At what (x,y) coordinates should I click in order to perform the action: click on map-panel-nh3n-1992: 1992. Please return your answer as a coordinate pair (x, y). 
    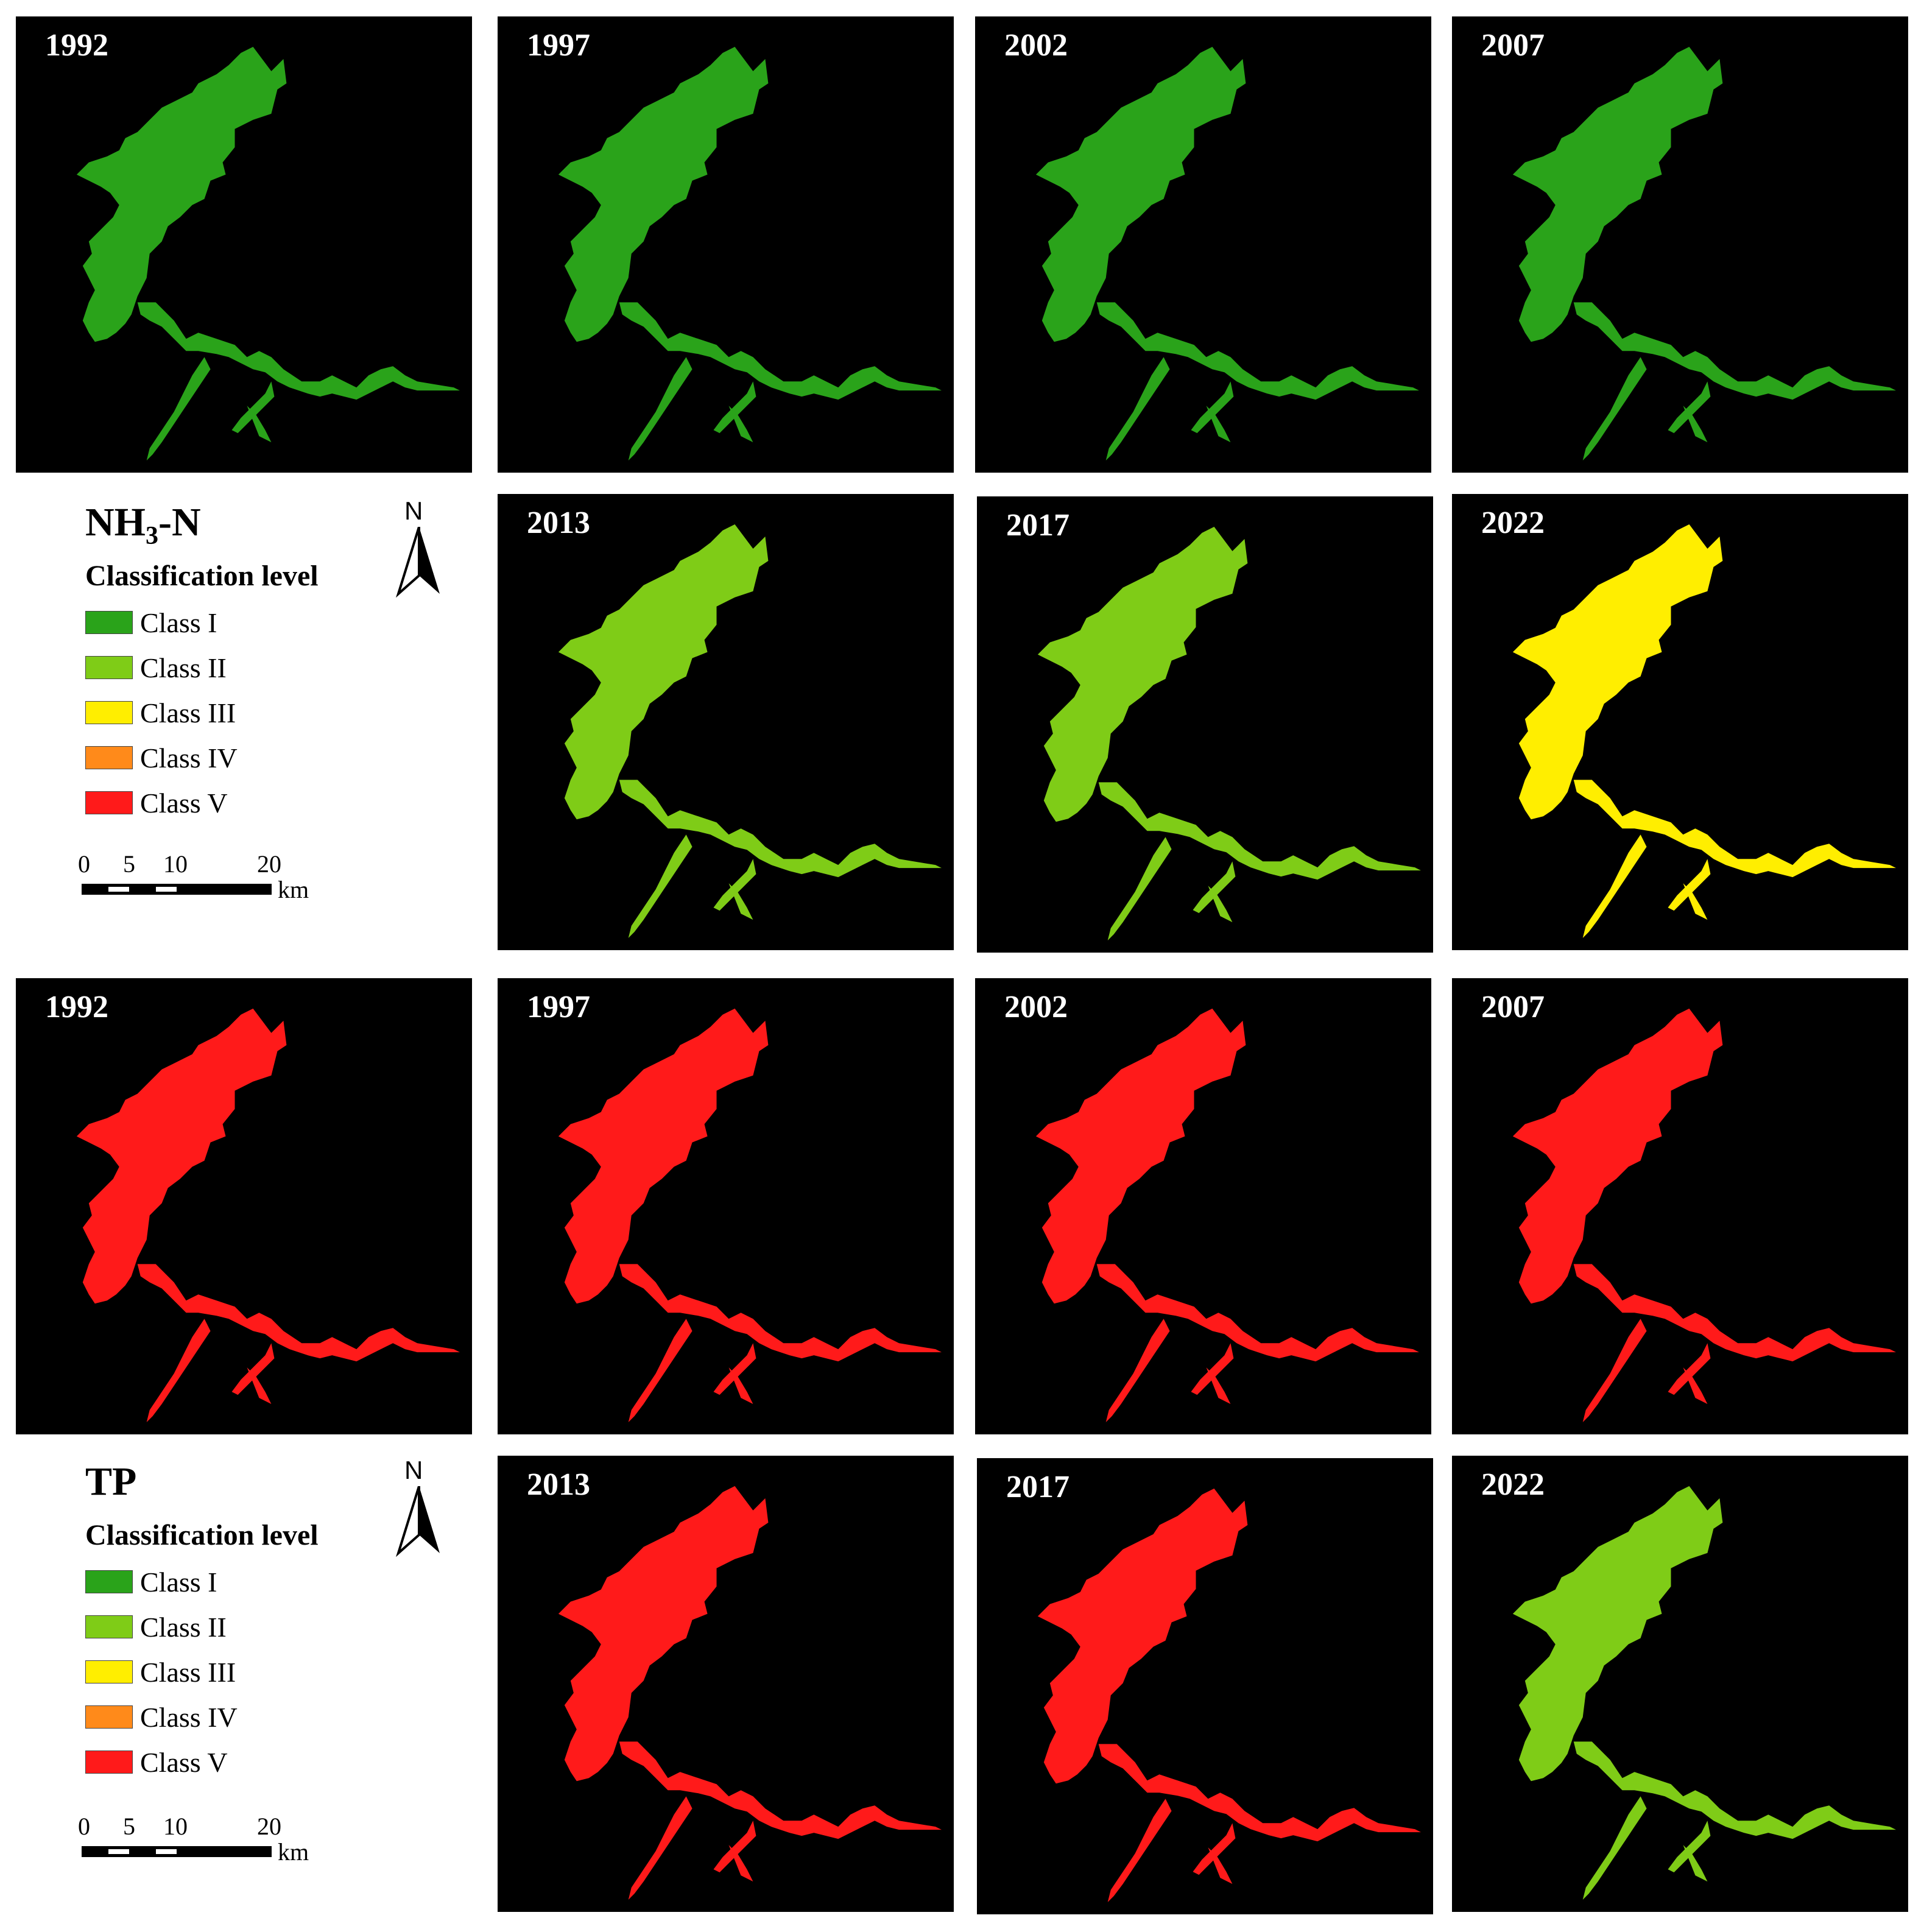
    Looking at the image, I should click on (244, 244).